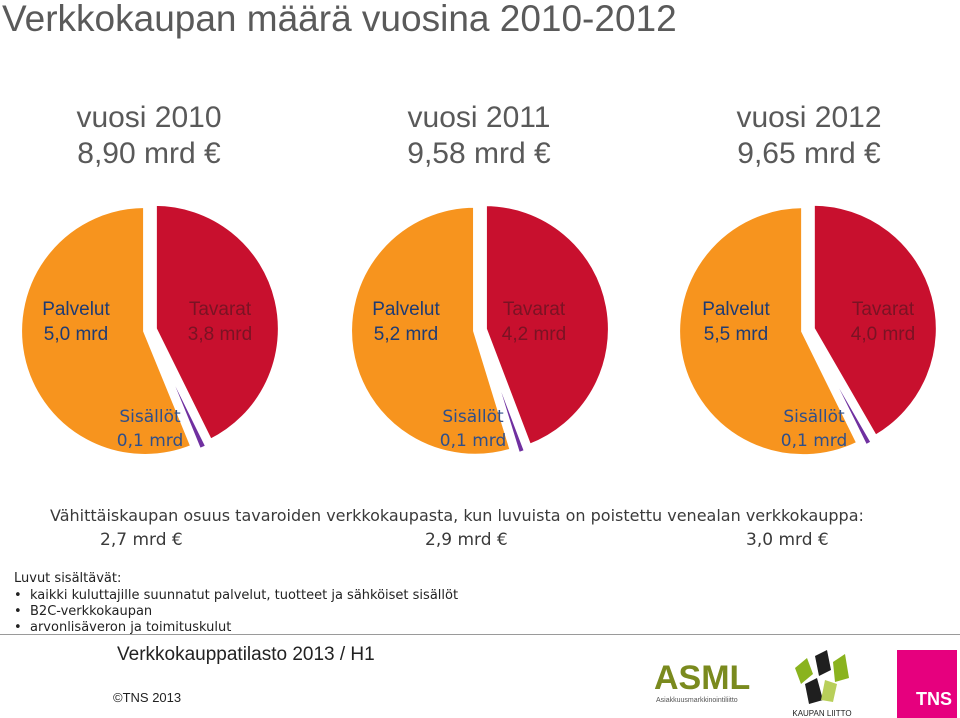 This screenshot has height=718, width=960. Describe the element at coordinates (141, 540) in the screenshot. I see `retail-value-2010: 2,7 mrd €` at that location.